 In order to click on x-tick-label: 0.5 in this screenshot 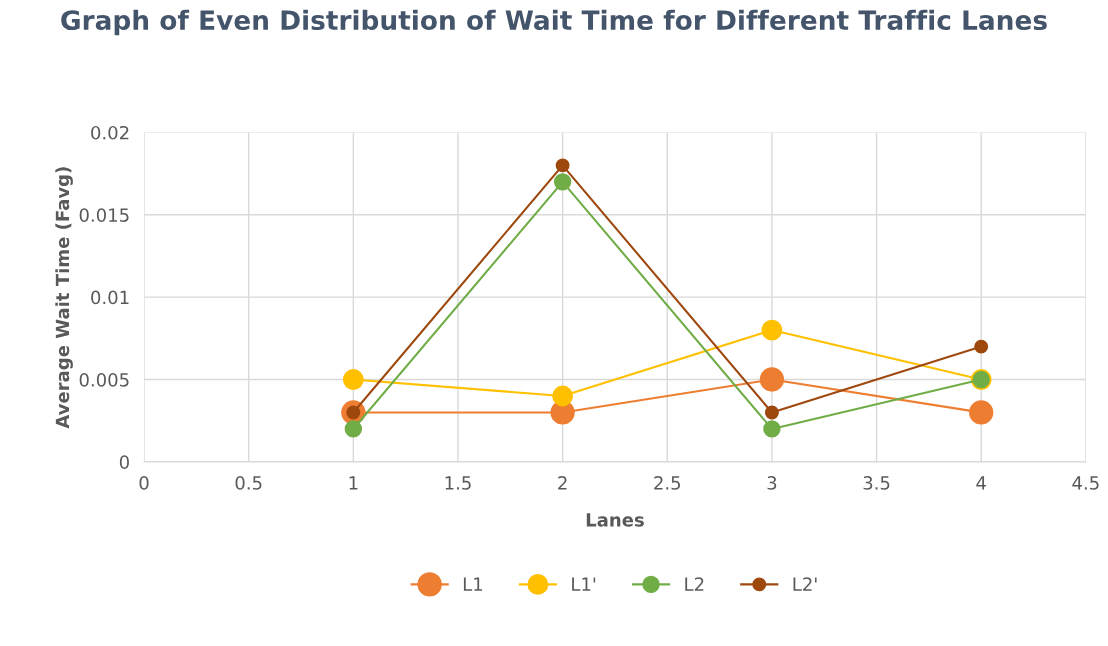, I will do `click(248, 483)`.